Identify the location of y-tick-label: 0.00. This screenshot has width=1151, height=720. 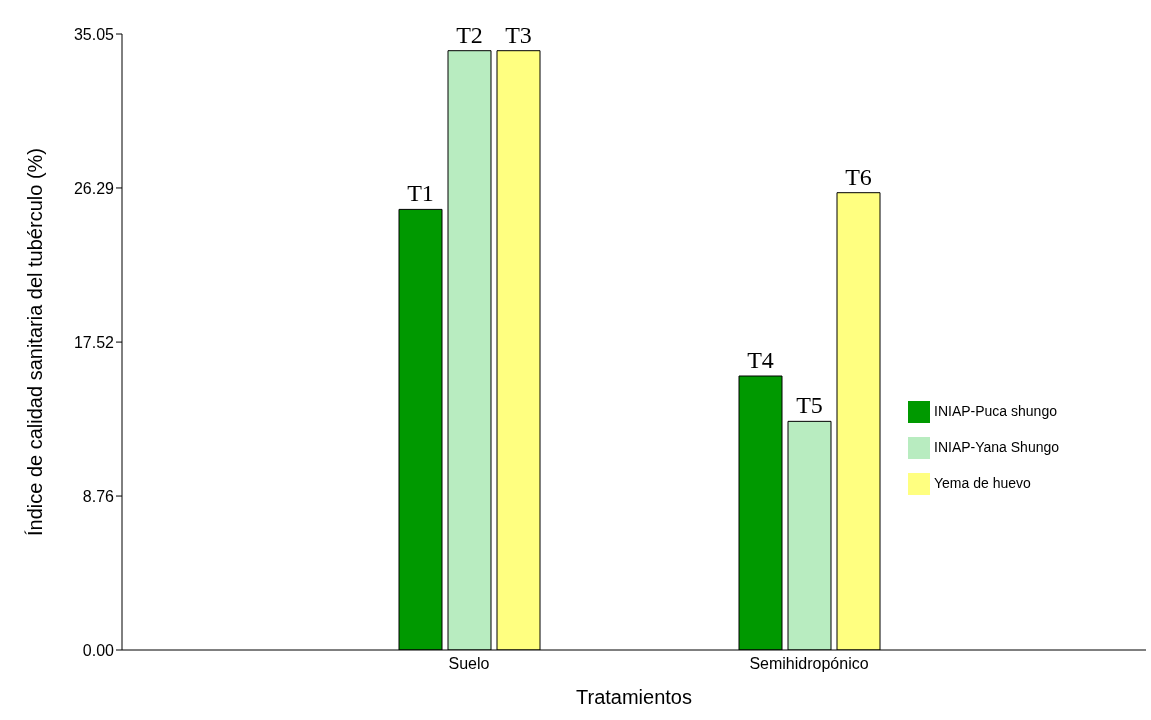
(98, 650).